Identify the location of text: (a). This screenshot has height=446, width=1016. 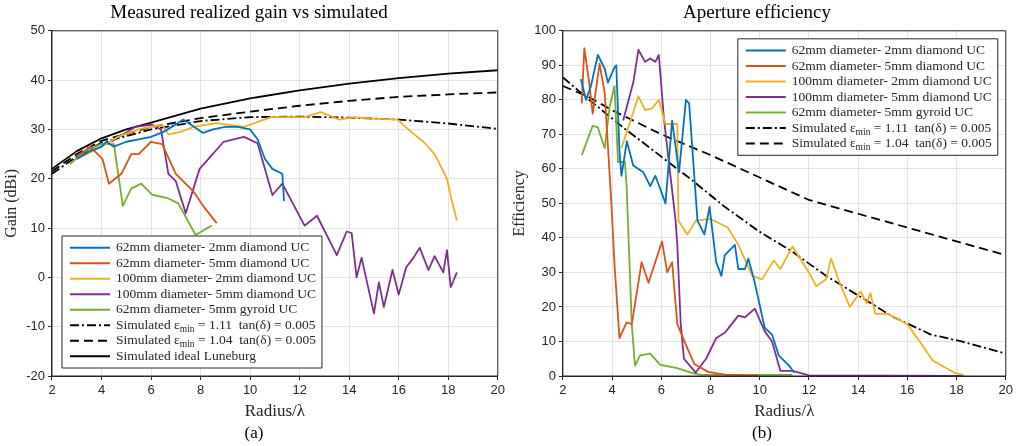
(254, 433).